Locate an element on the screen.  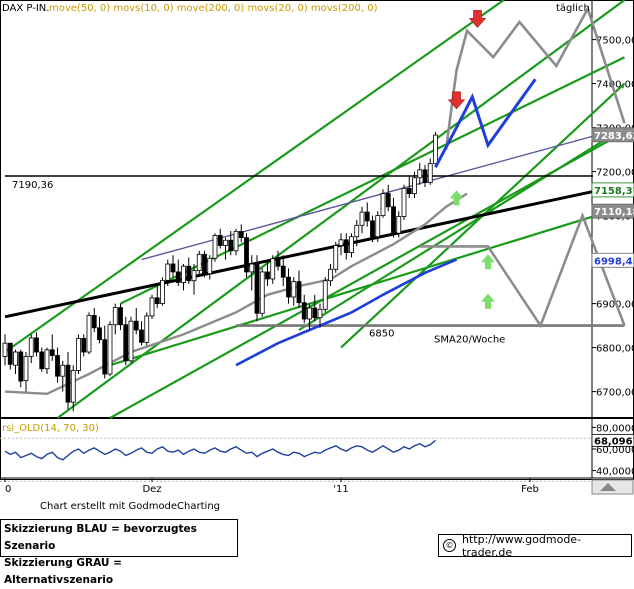
rsi-tick-label: 60,0000 is located at coordinates (615, 450).